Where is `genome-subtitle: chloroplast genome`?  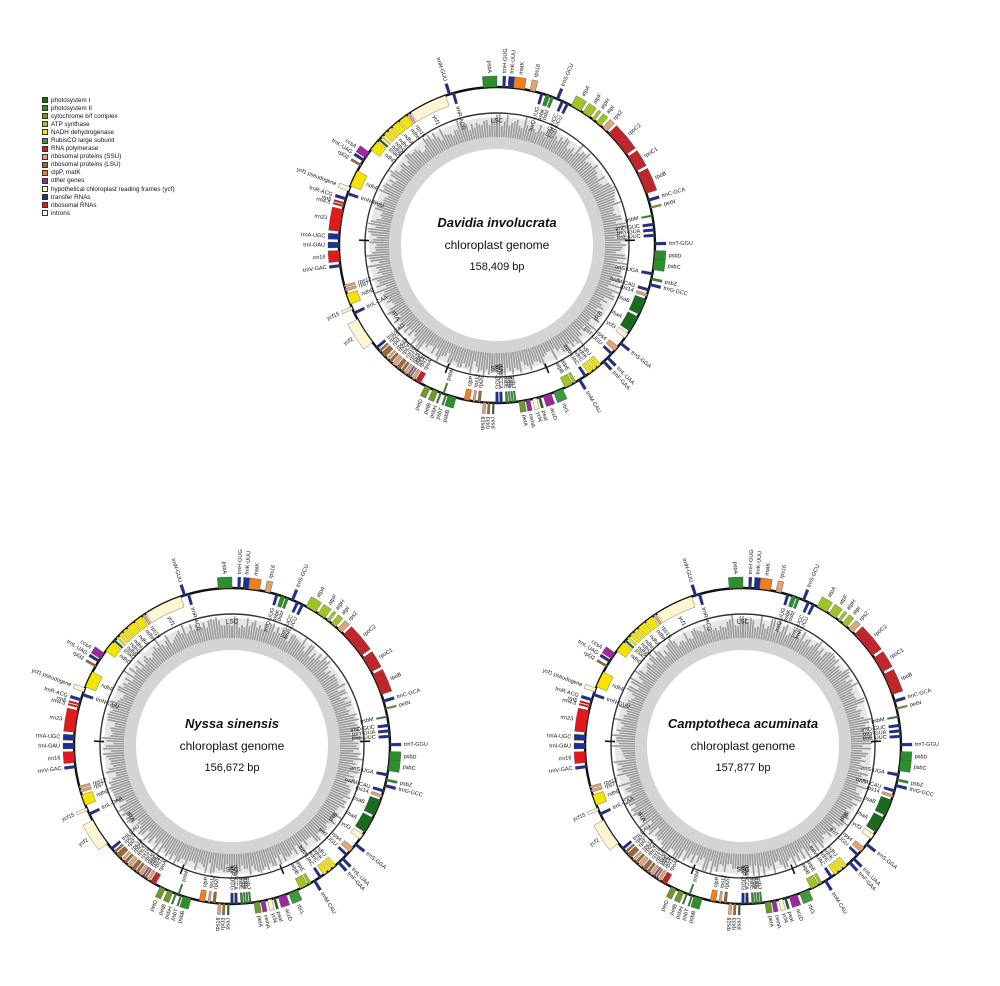
genome-subtitle: chloroplast genome is located at coordinates (743, 746).